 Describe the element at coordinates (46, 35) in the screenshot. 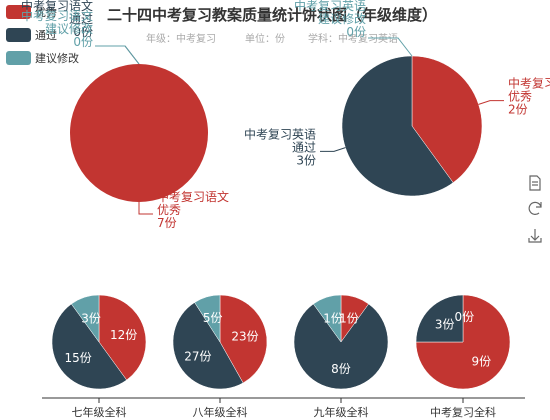

I see `legend-label-pass: 通过` at that location.